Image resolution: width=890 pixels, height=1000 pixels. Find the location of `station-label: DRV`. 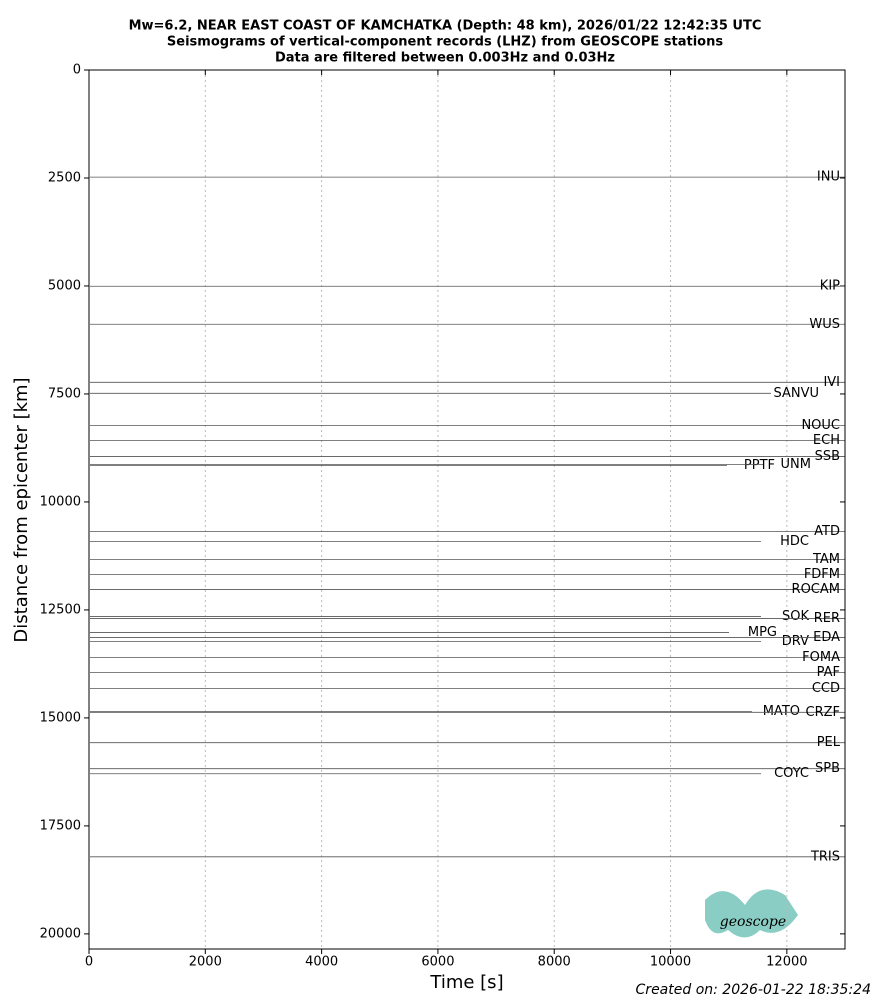

station-label: DRV is located at coordinates (795, 641).